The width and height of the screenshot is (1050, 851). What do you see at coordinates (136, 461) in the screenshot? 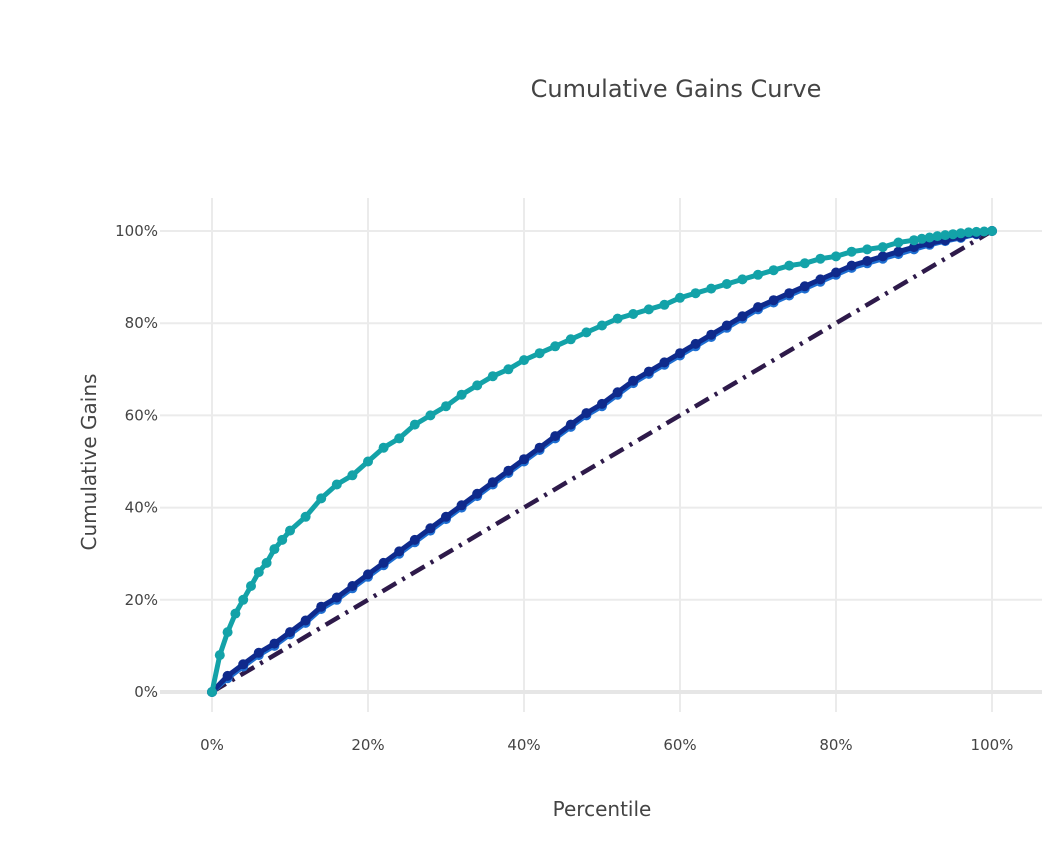
I see `y-tick-labels: 0% 20% 40% 60% 80% 100%` at bounding box center [136, 461].